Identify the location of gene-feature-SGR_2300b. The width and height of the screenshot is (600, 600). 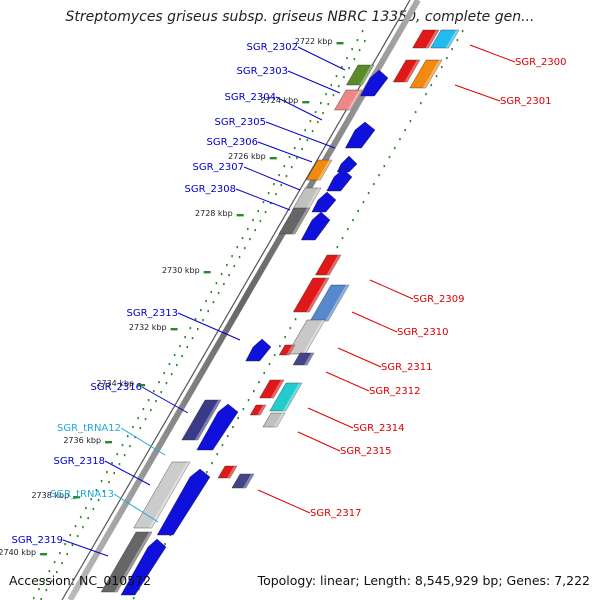
(445, 39).